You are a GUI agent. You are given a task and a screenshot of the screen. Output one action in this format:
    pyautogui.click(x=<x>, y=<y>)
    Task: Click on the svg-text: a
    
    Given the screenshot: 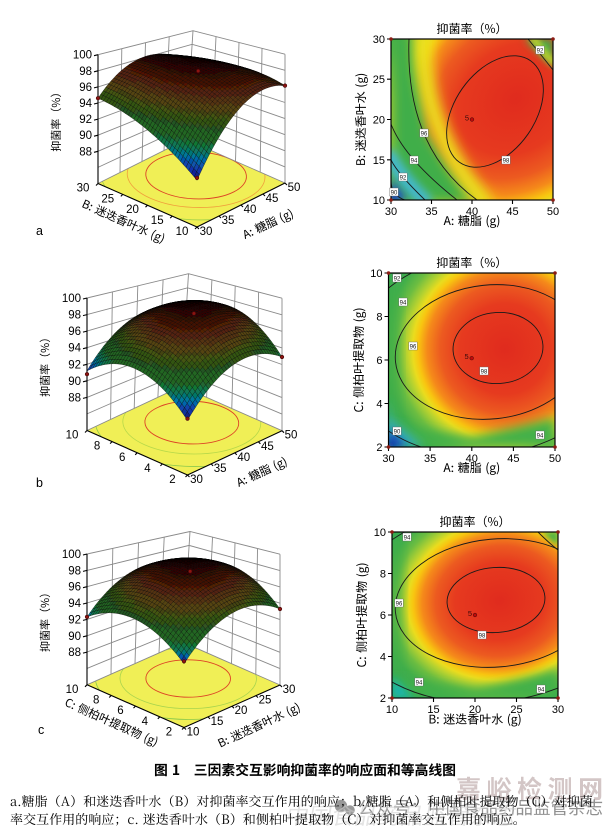 What is the action you would take?
    pyautogui.click(x=39, y=231)
    